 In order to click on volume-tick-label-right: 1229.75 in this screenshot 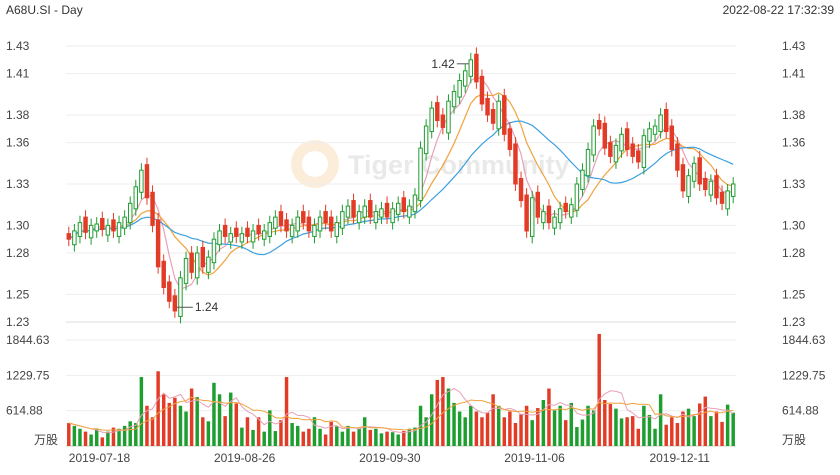, I will do `click(804, 375)`.